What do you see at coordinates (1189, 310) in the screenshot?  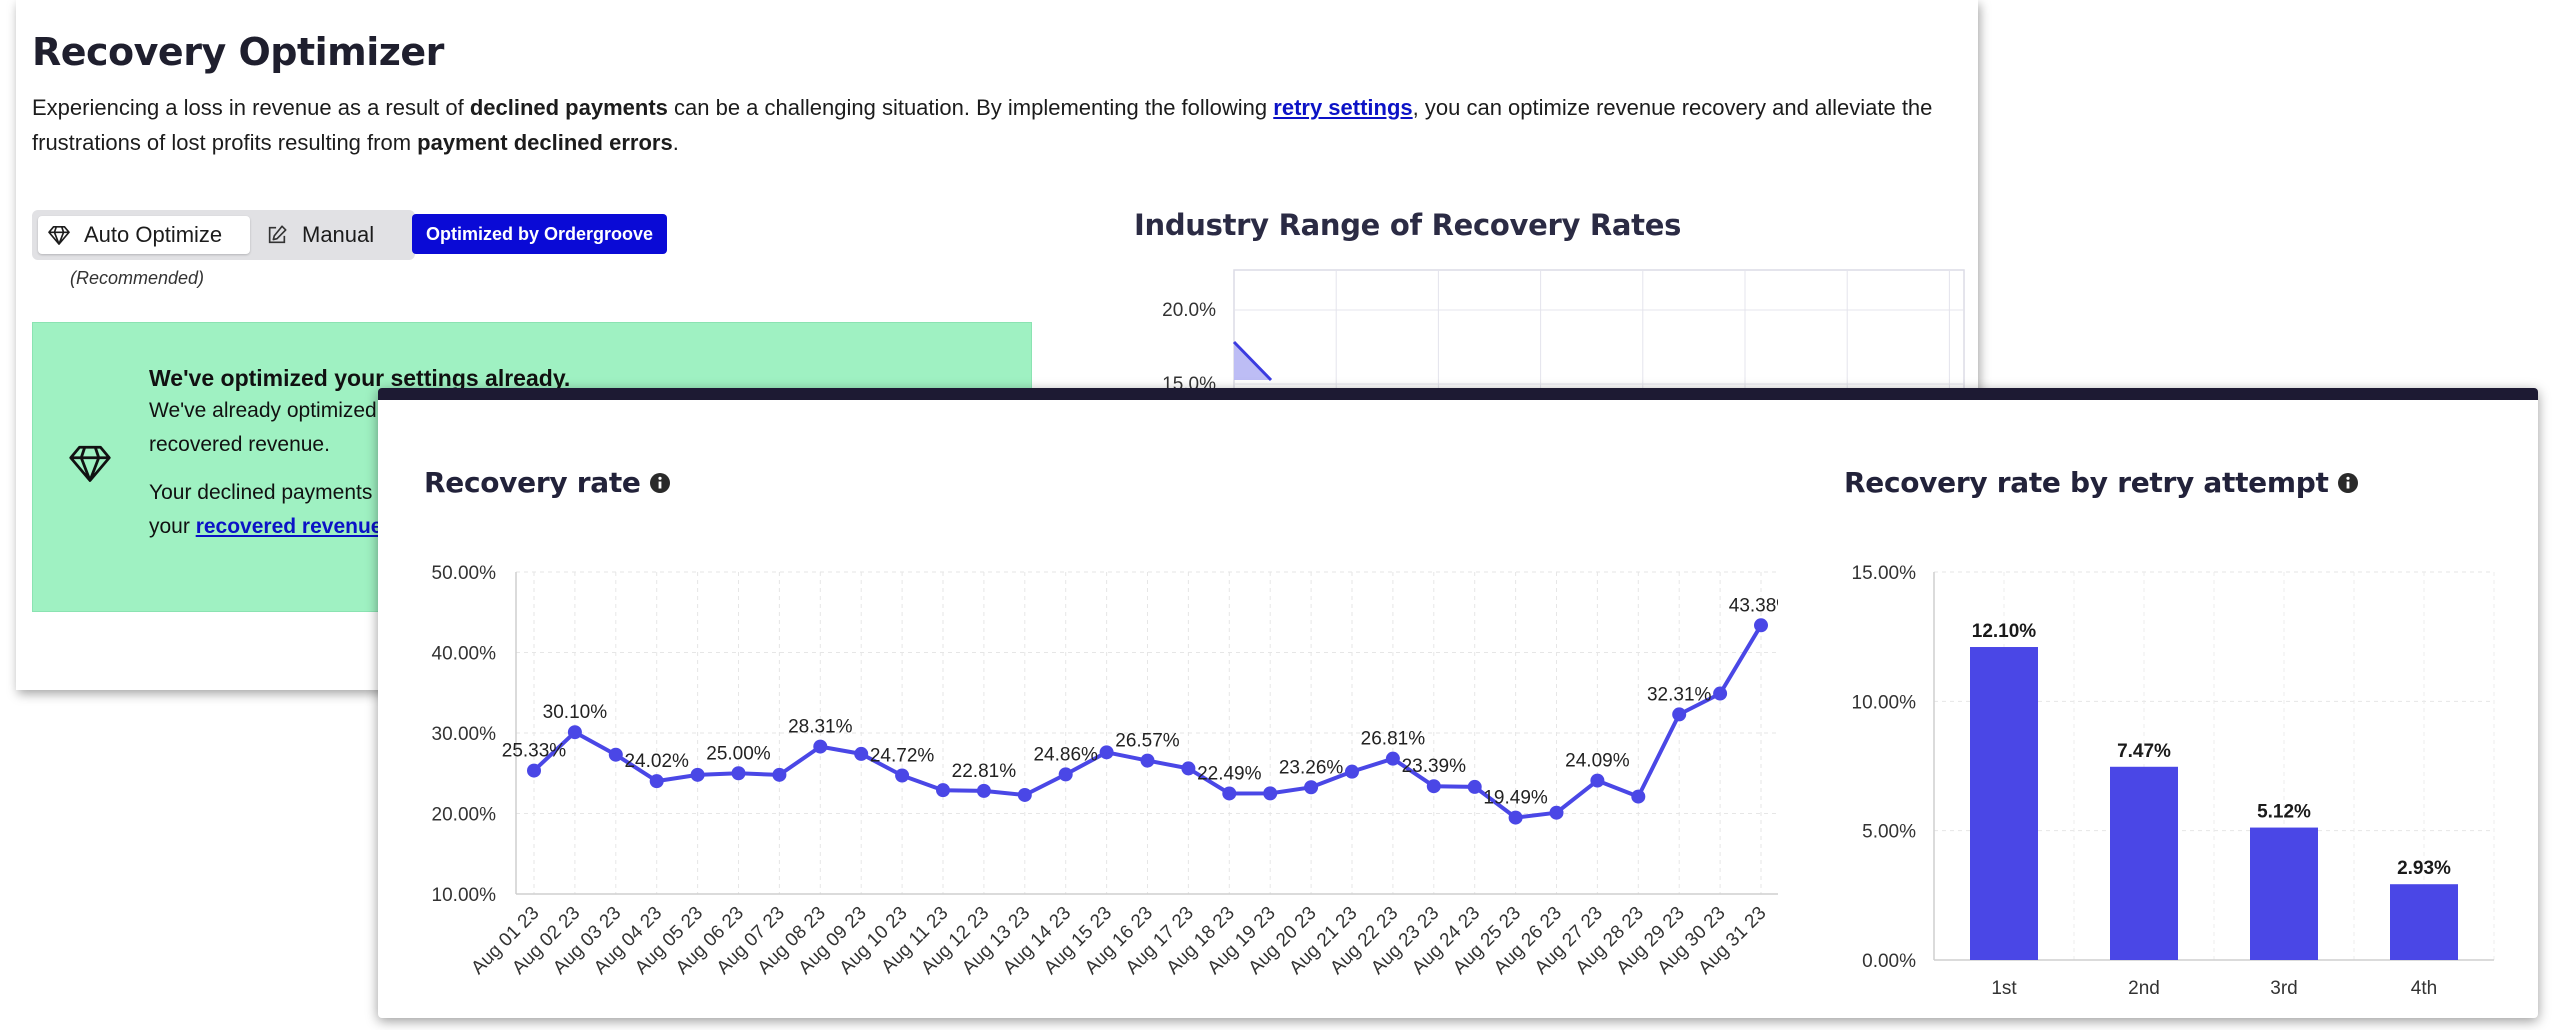 I see `industry-y-tick: 20.0%` at bounding box center [1189, 310].